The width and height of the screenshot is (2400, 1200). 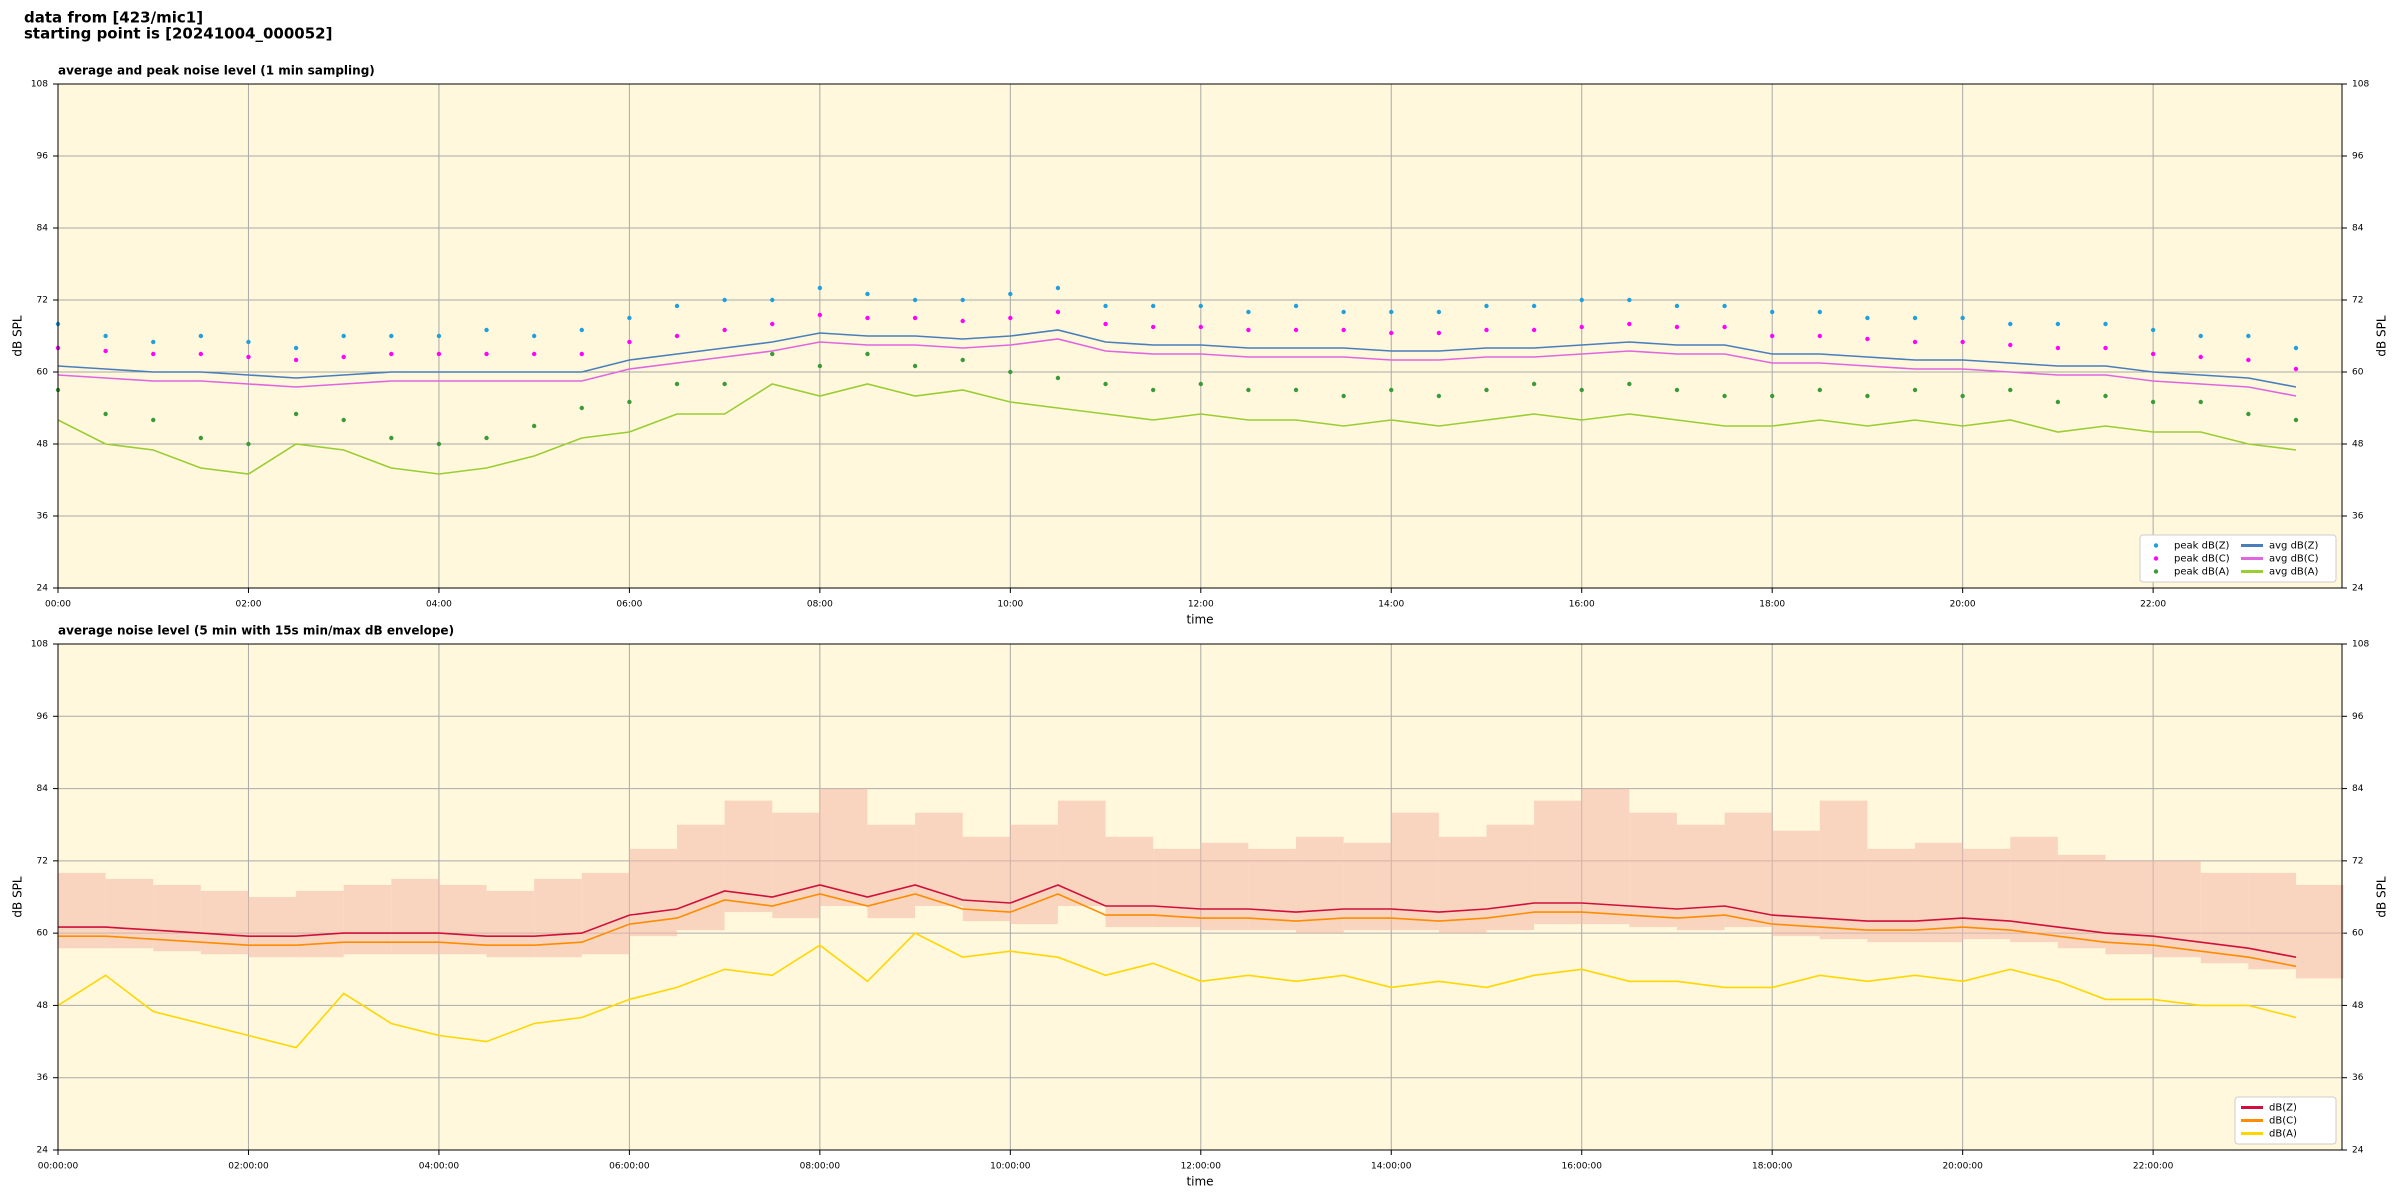 I want to click on x-tick-label: 08:00:00, so click(x=820, y=1167).